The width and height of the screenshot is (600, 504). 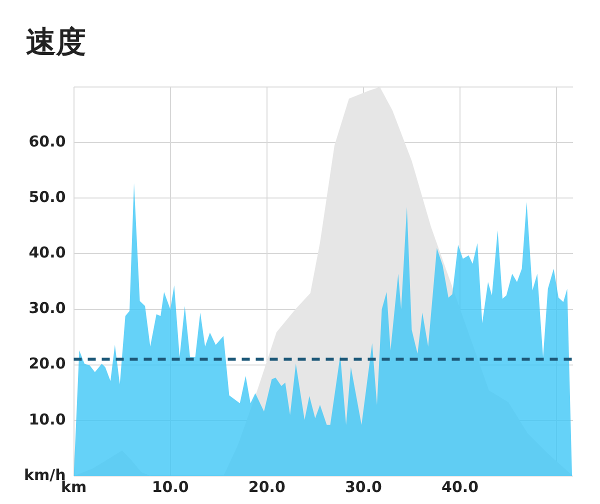 What do you see at coordinates (47, 141) in the screenshot?
I see `y-tick-label: 60.0` at bounding box center [47, 141].